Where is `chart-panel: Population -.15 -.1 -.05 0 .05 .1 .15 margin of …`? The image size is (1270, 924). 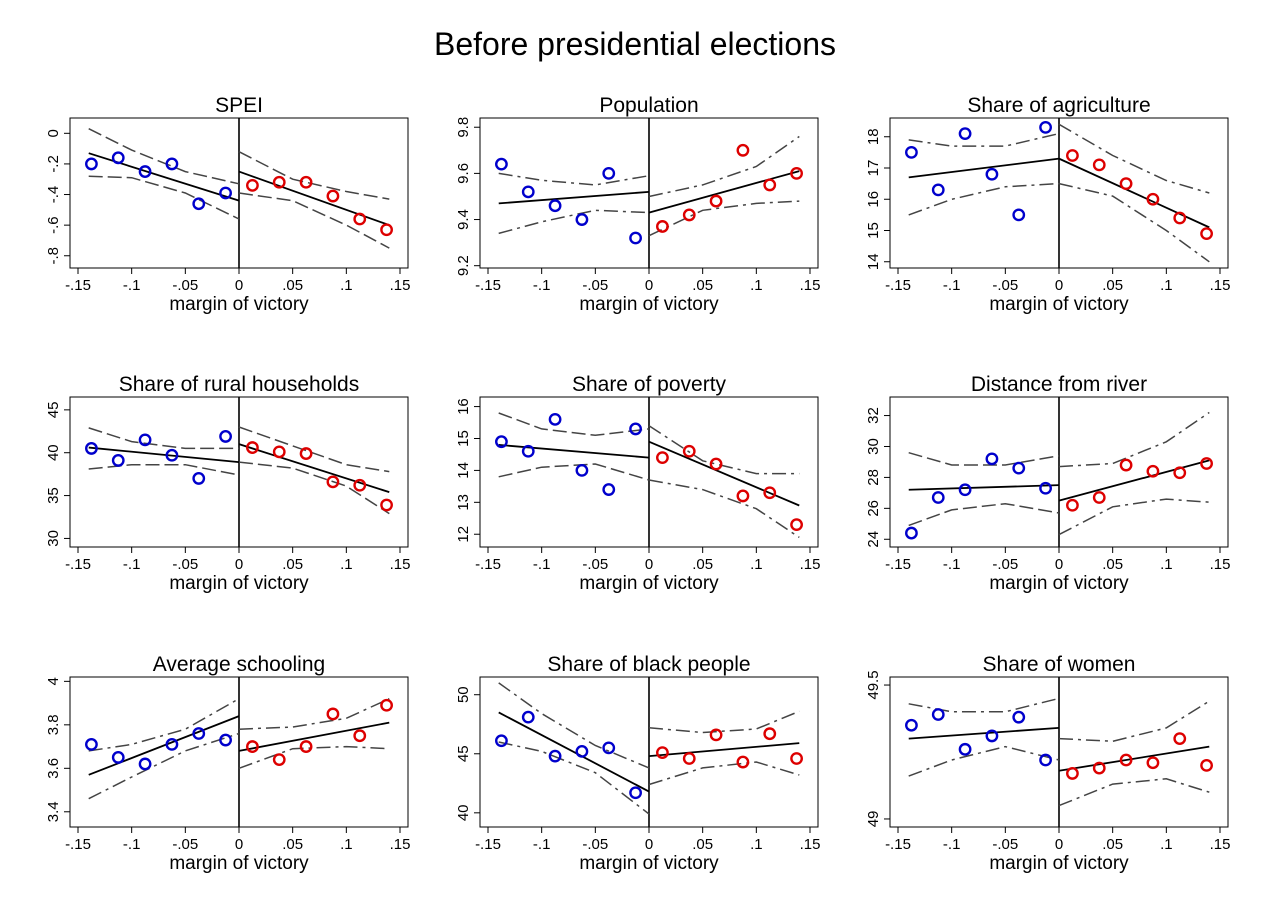 chart-panel: Population -.15 -.1 -.05 0 .05 .1 .15 margin of … is located at coordinates (637, 204).